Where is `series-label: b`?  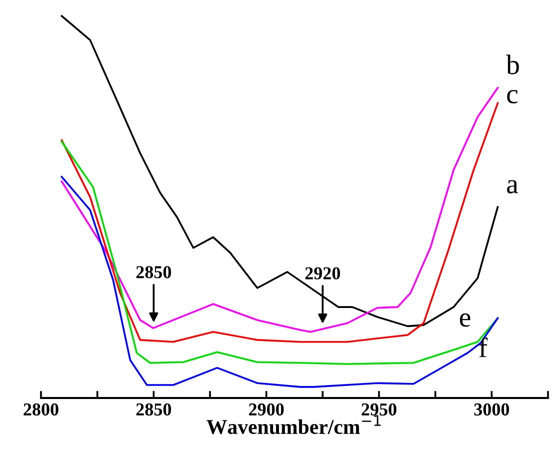 series-label: b is located at coordinates (512, 64).